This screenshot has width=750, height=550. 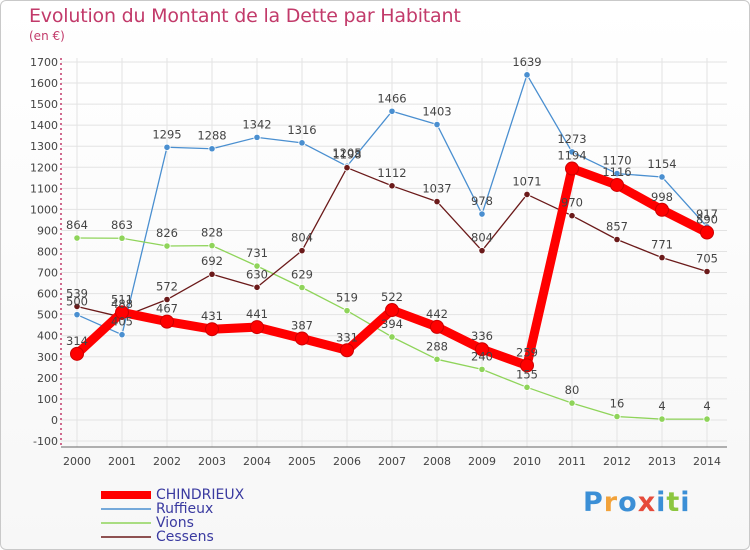 I want to click on data-label-chindrieux: 442, so click(x=437, y=314).